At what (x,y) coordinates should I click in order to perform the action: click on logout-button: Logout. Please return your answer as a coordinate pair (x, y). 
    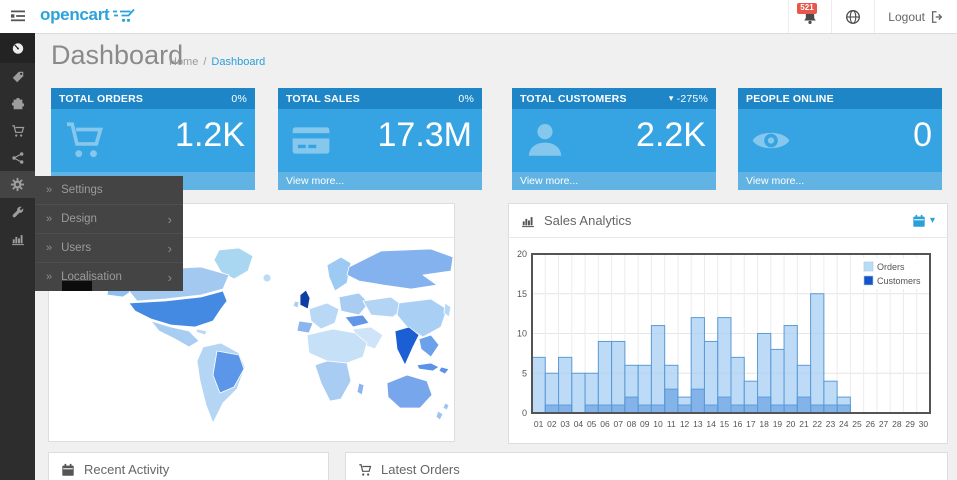
    Looking at the image, I should click on (915, 16).